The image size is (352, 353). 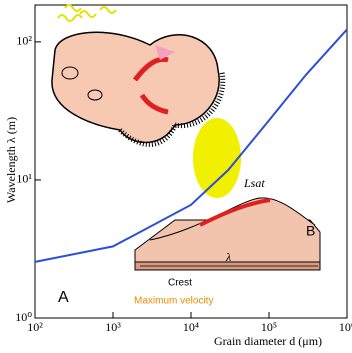 What do you see at coordinates (268, 341) in the screenshot?
I see `x-axis-label: Grain diameter d (μm)` at bounding box center [268, 341].